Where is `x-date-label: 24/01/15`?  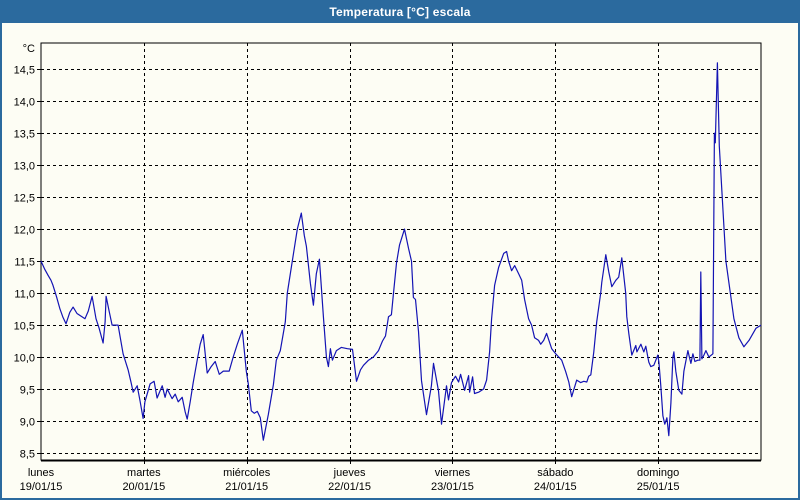 x-date-label: 24/01/15 is located at coordinates (555, 487).